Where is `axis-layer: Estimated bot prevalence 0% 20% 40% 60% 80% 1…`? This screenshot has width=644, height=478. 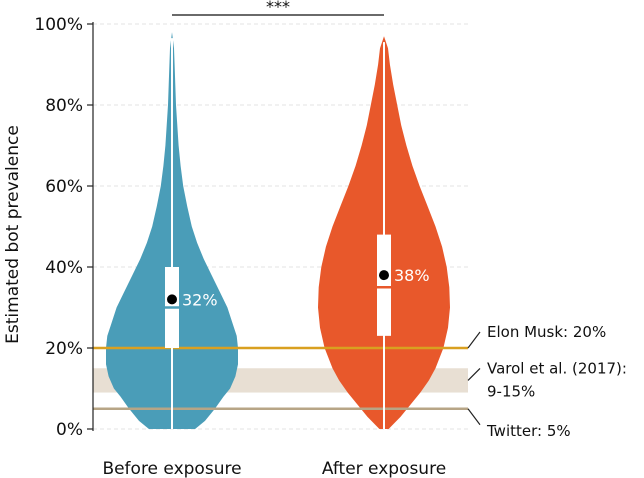
axis-layer: Estimated bot prevalence 0% 20% 40% 60% 80% 1… is located at coordinates (48, 227).